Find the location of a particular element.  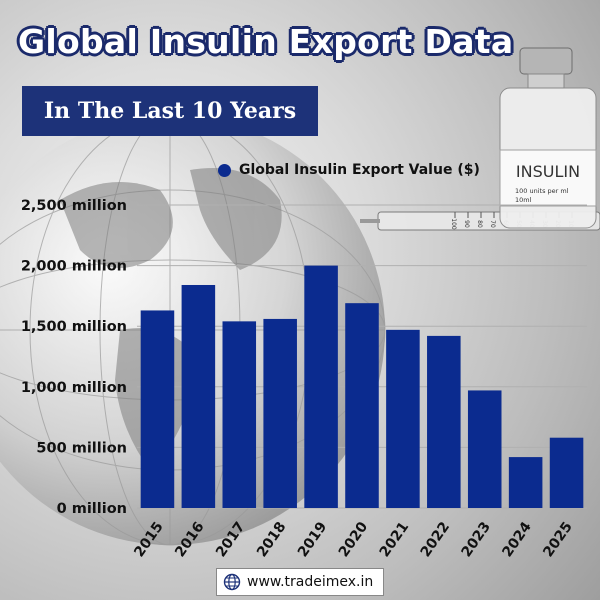

bar-2015 is located at coordinates (157, 409).